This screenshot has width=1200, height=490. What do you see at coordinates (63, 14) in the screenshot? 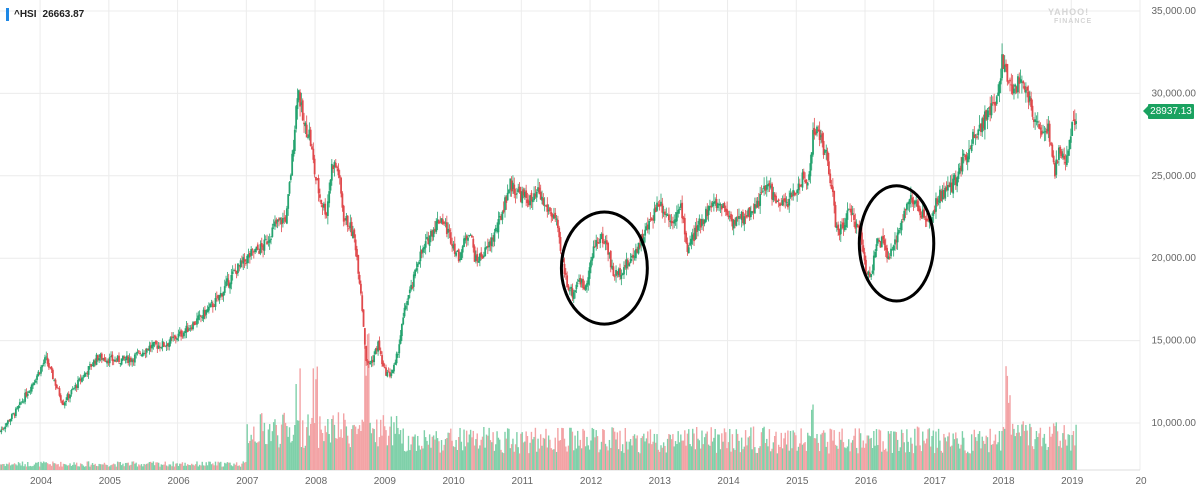
I see `ticker-value: 26663.87` at bounding box center [63, 14].